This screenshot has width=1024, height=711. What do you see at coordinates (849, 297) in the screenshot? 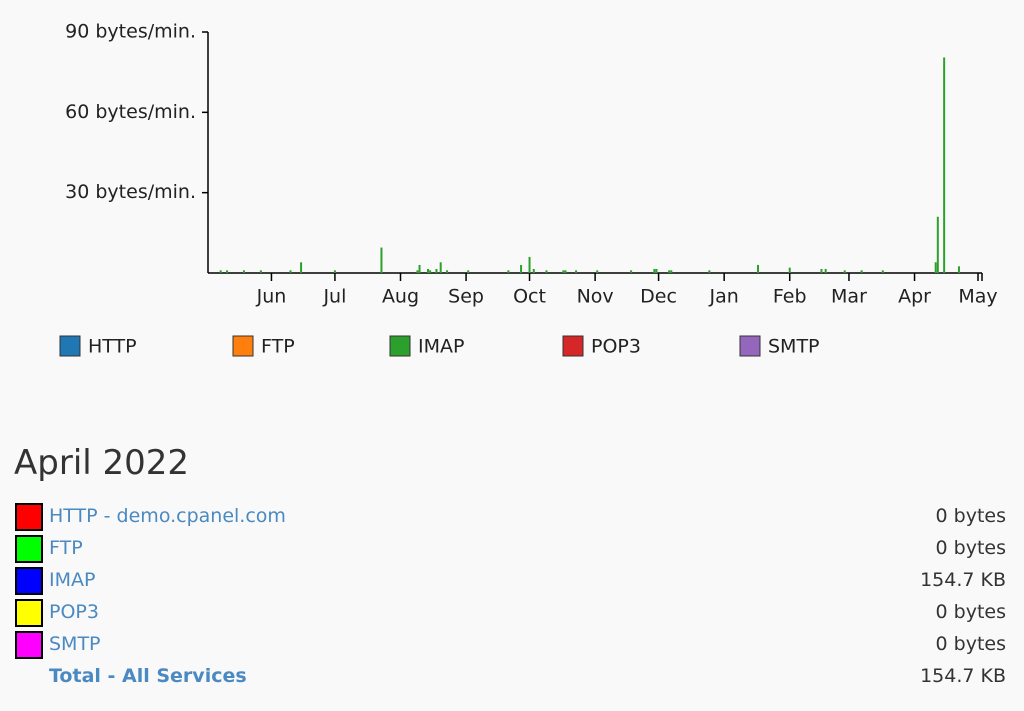
I see `x-tick-label: Mar` at bounding box center [849, 297].